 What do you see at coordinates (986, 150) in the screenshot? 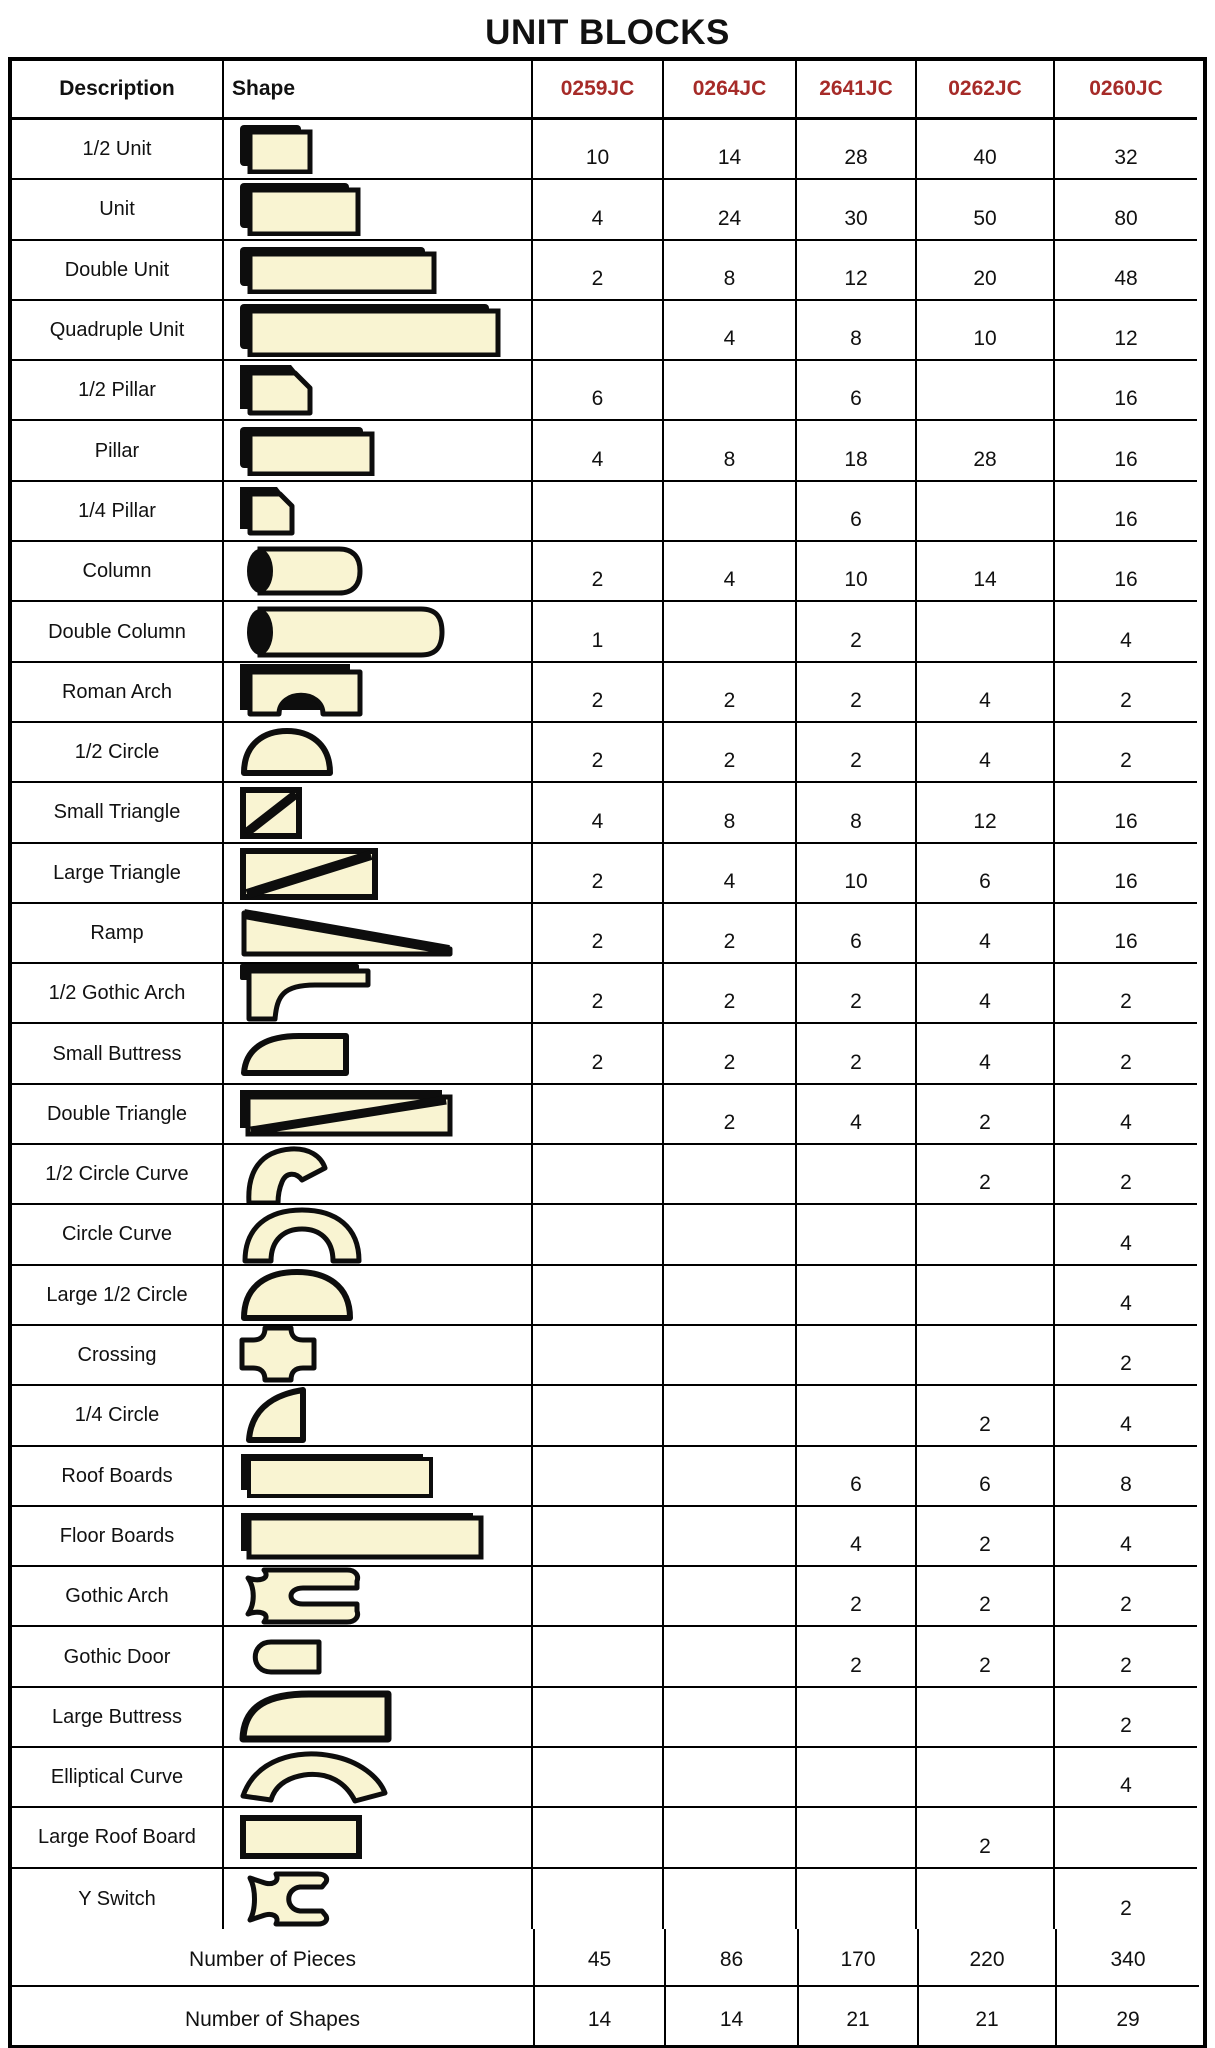
I see `quantity-cell: 40` at bounding box center [986, 150].